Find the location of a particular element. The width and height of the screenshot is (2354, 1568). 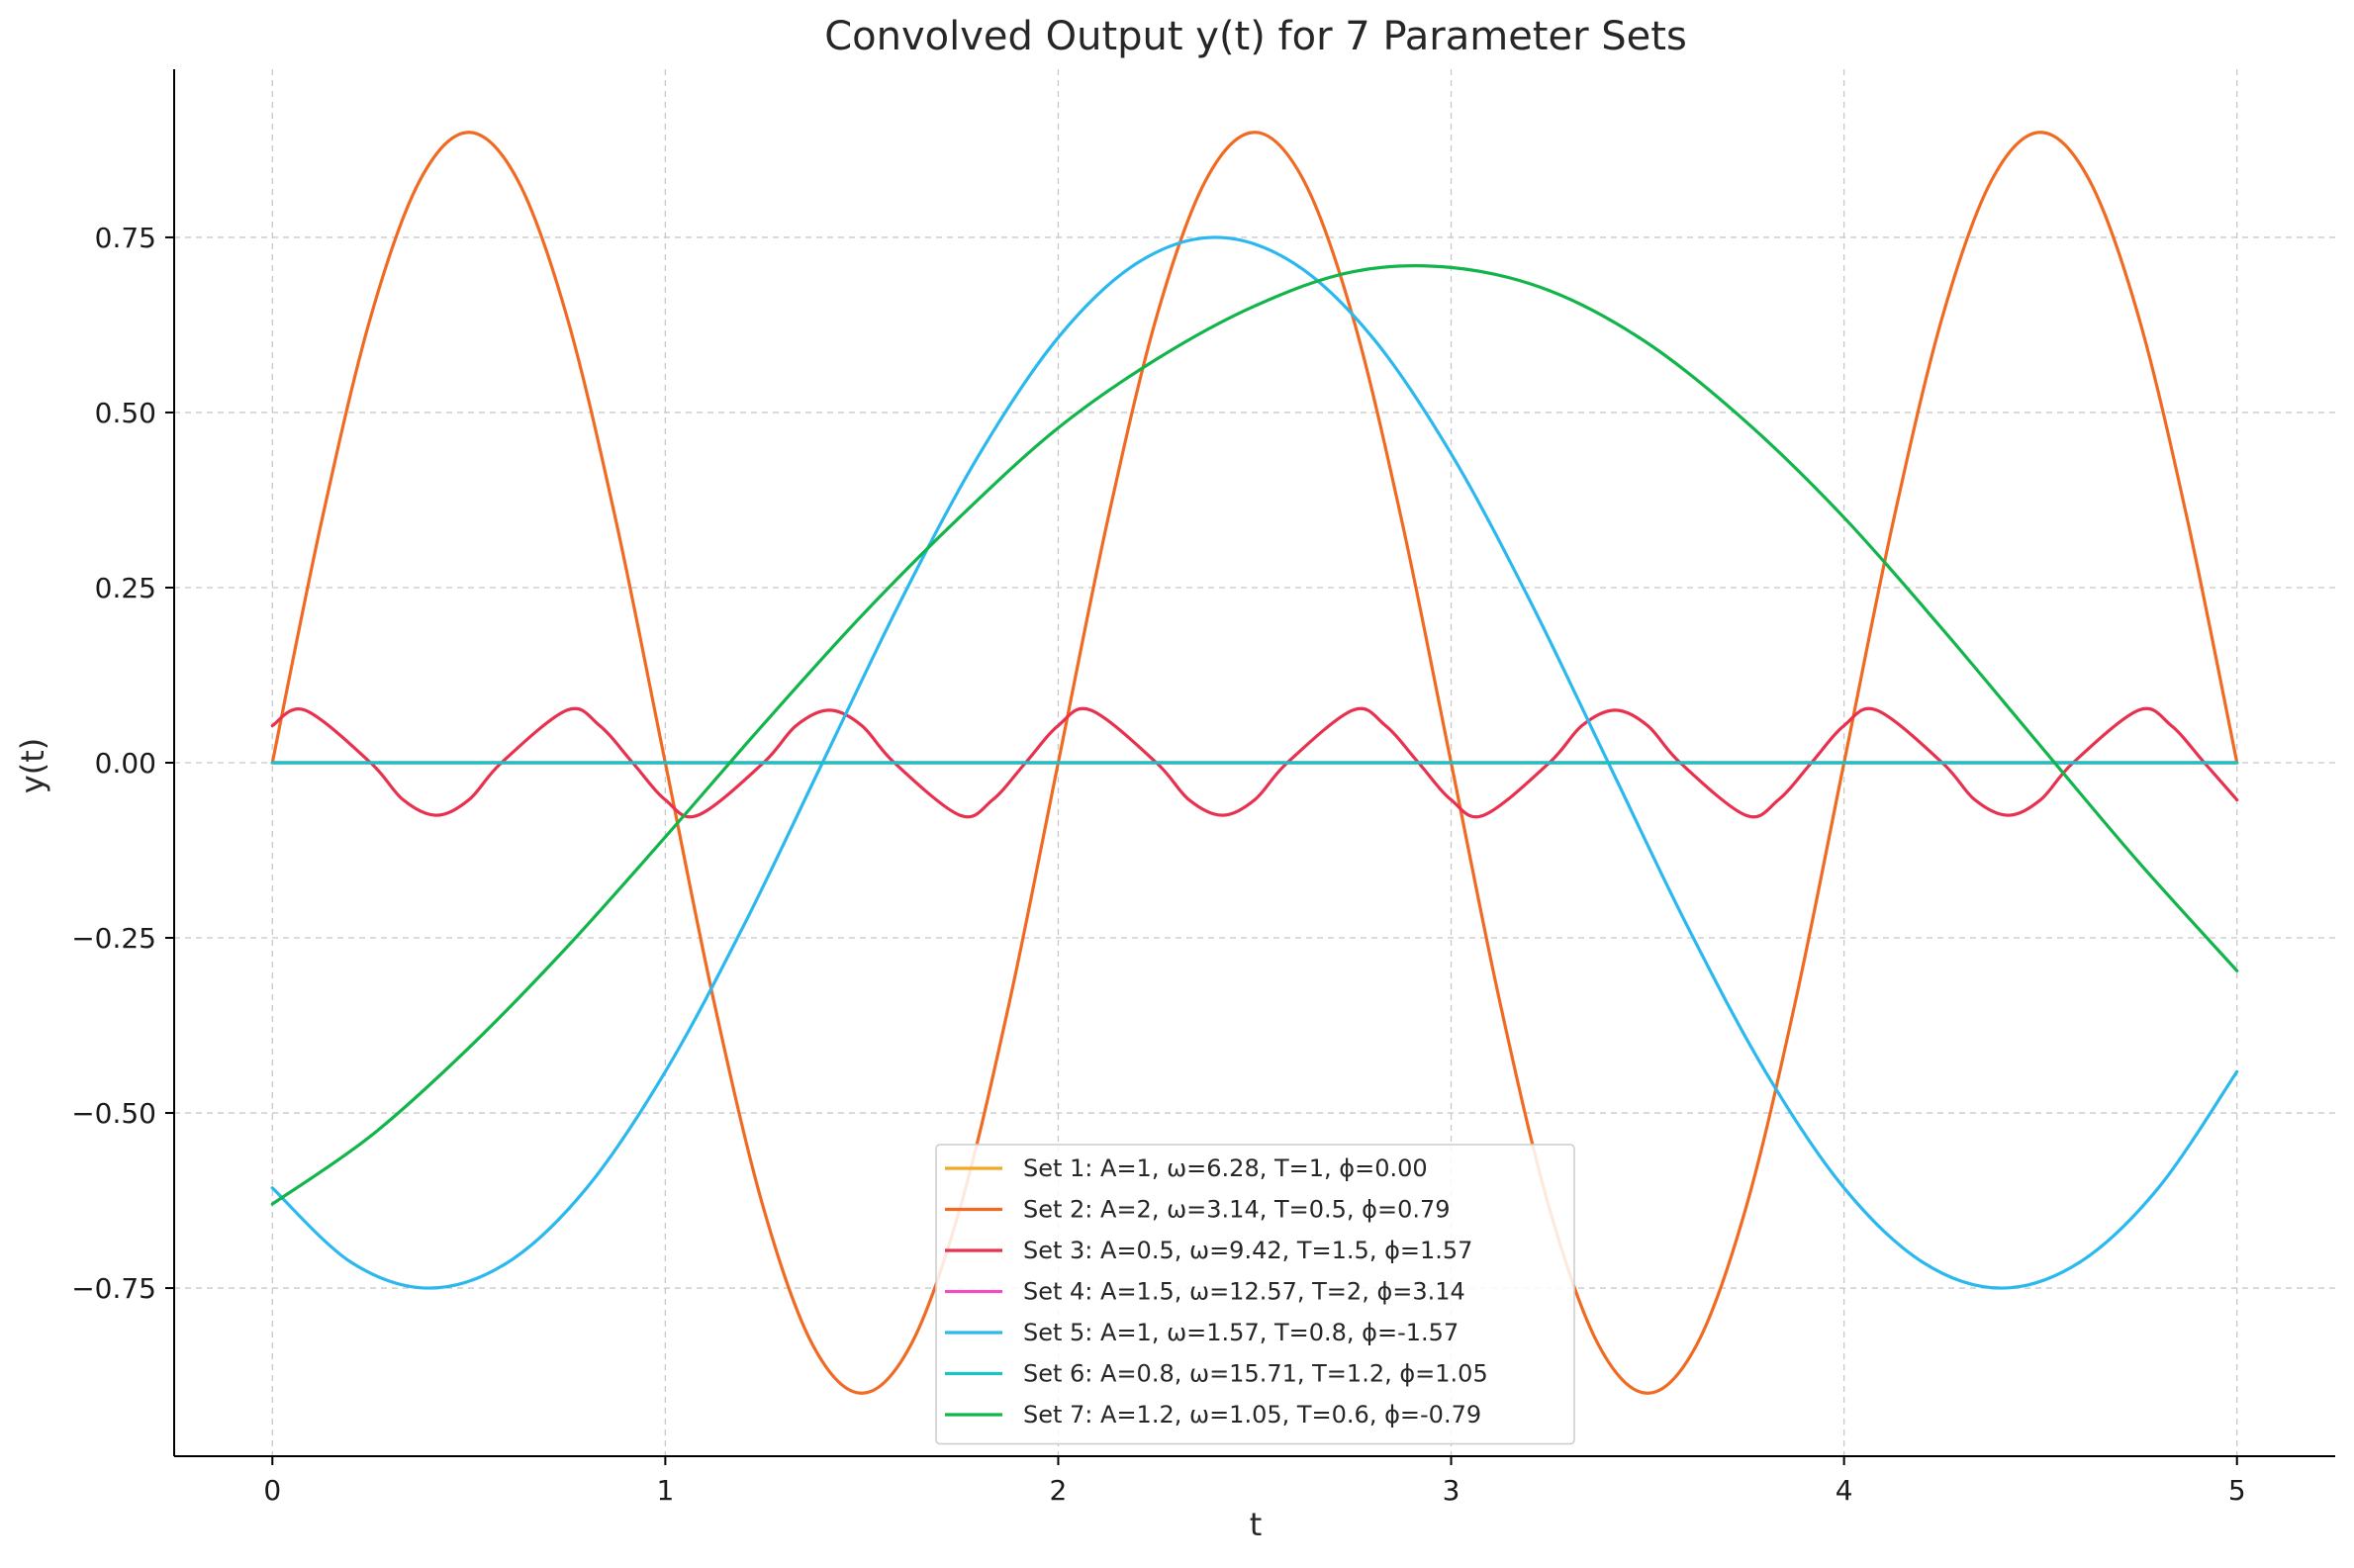

y-tick-label: 0.00 is located at coordinates (125, 763).